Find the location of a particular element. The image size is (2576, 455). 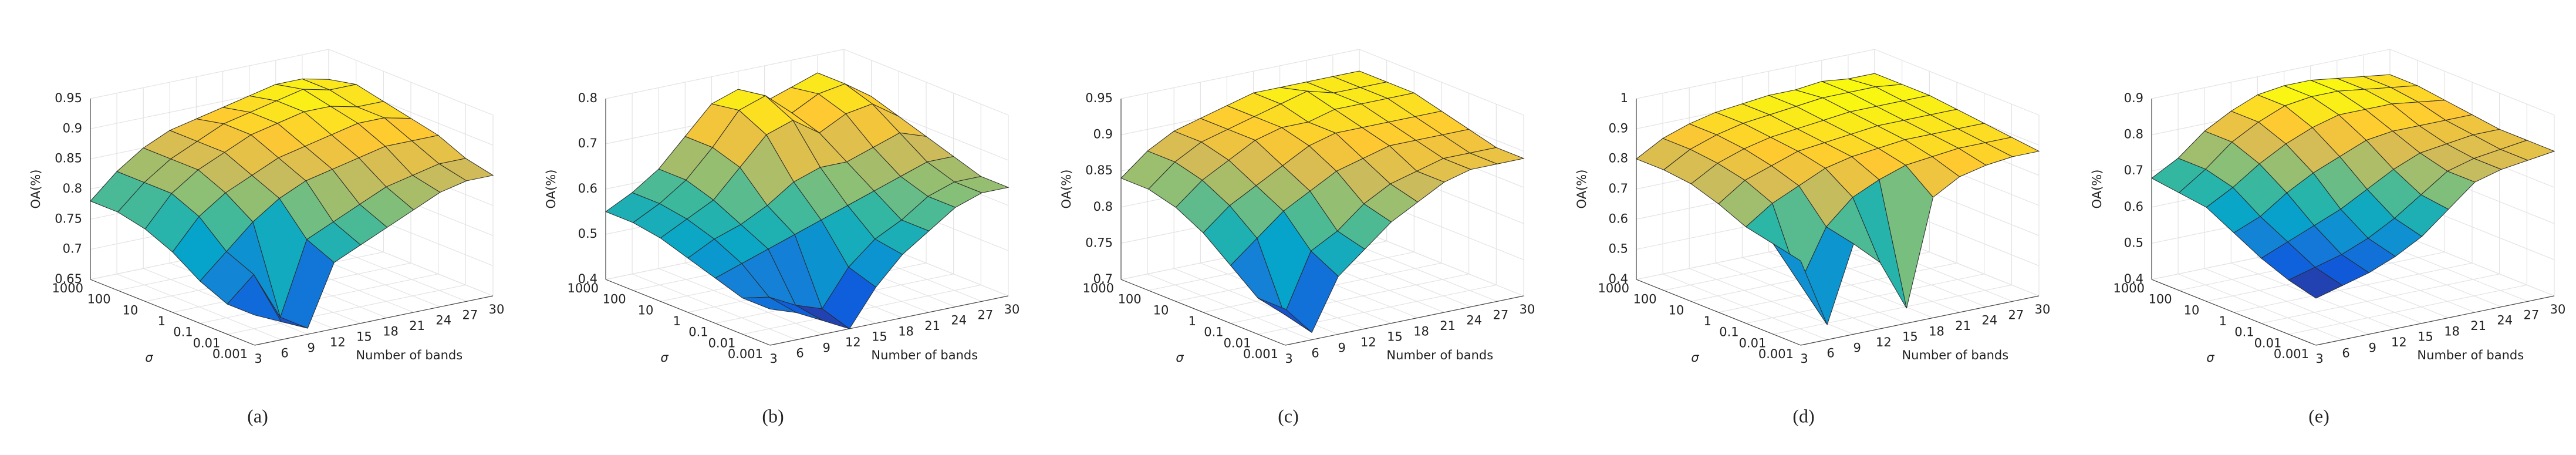

y-tick-label: 0.1 is located at coordinates (698, 332).